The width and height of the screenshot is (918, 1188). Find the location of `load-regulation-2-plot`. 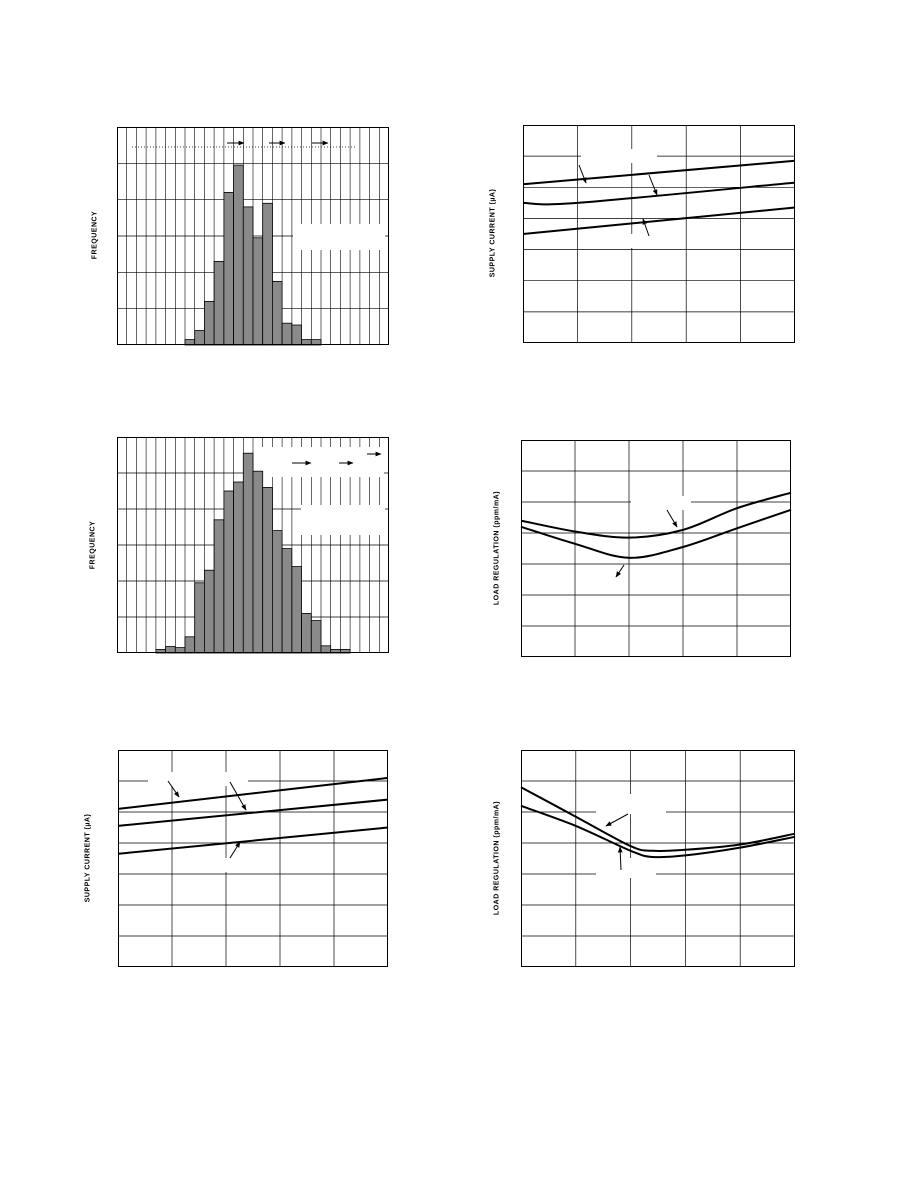

load-regulation-2-plot is located at coordinates (658, 858).